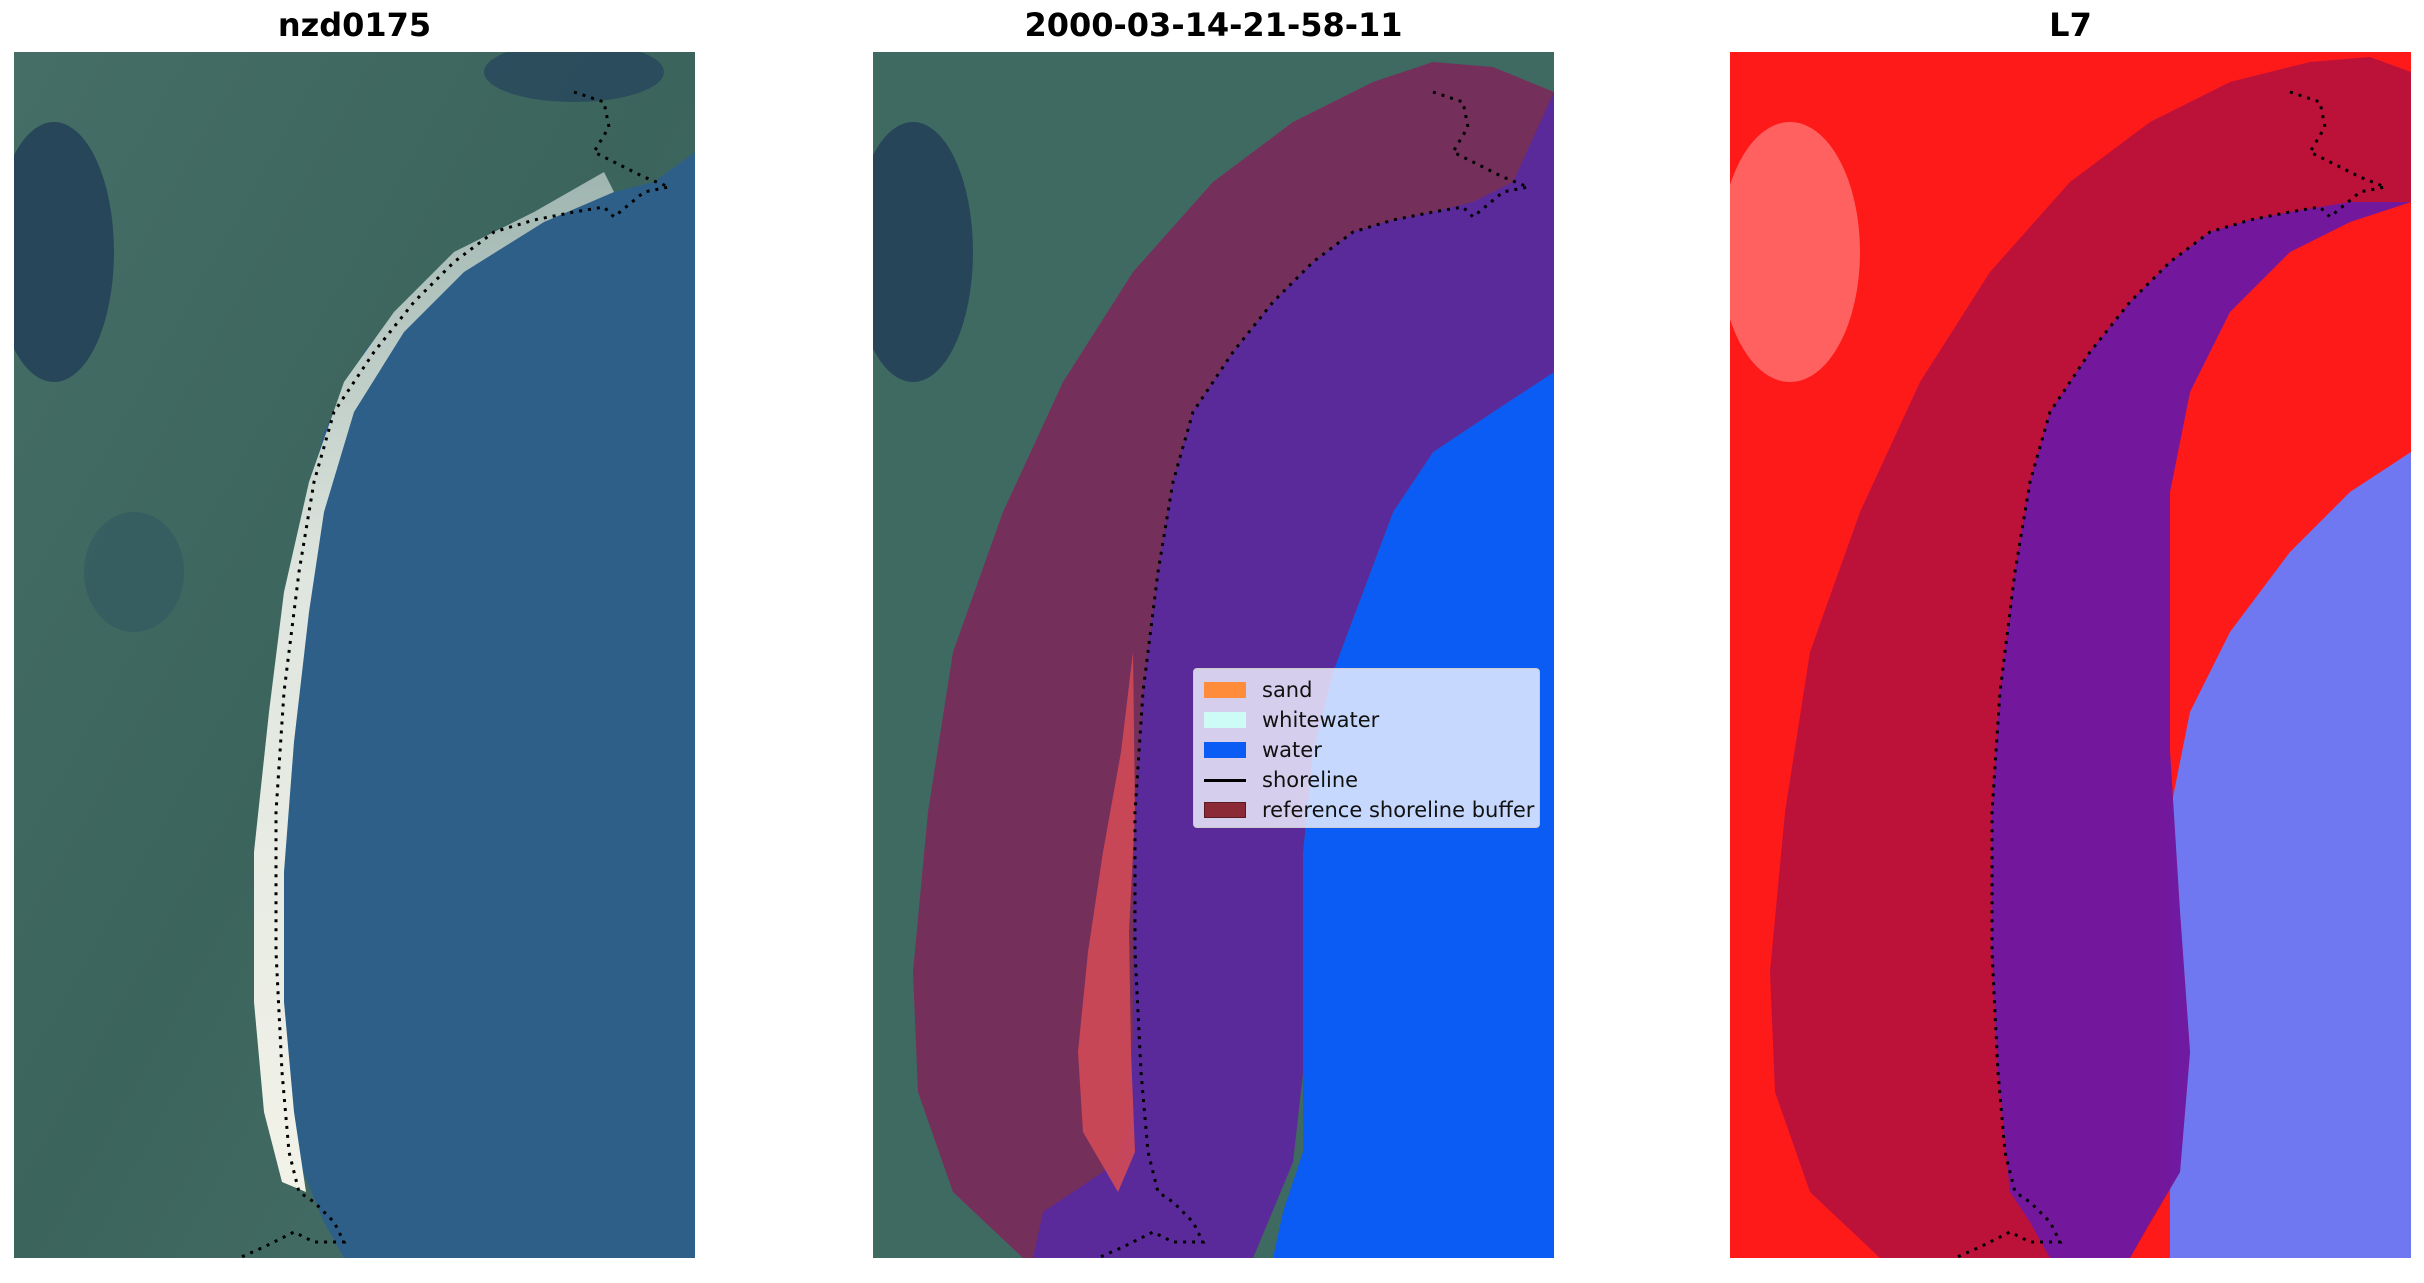  What do you see at coordinates (354, 25) in the screenshot?
I see `panel-title-1: nzd0175` at bounding box center [354, 25].